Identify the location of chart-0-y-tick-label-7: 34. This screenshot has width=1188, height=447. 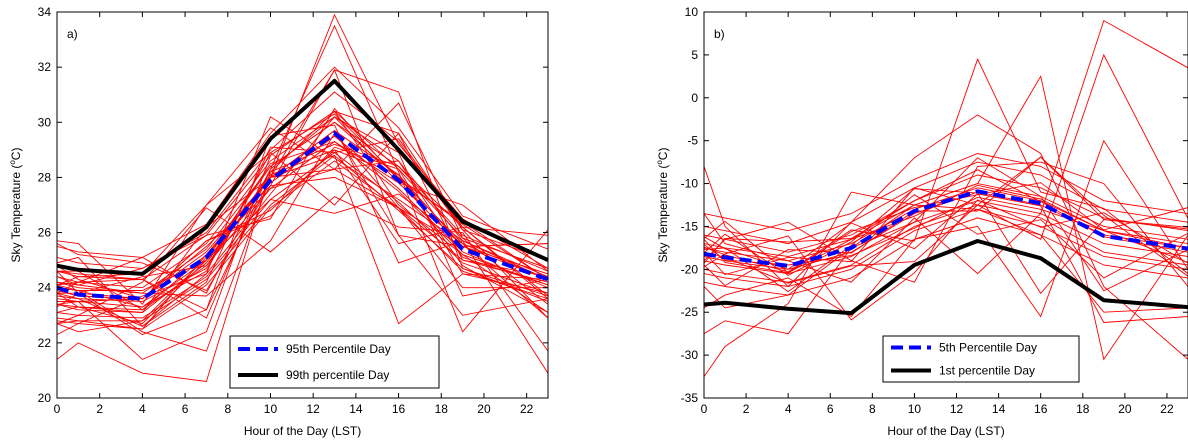
(45, 12).